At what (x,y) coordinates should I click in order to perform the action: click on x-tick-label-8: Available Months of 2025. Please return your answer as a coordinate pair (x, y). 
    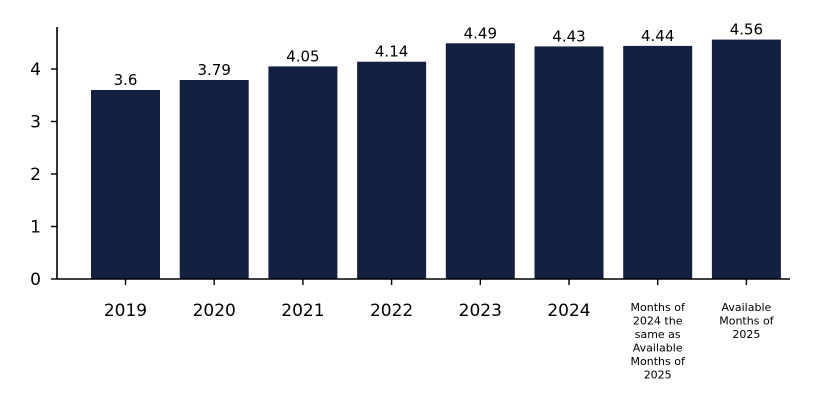
    Looking at the image, I should click on (746, 321).